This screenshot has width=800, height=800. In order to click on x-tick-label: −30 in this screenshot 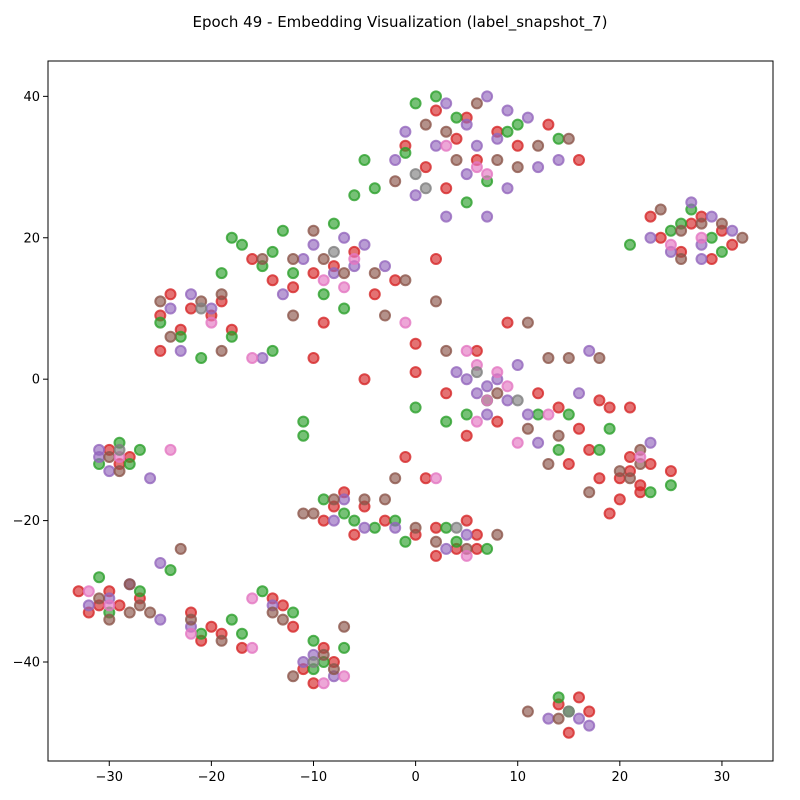, I will do `click(109, 777)`.